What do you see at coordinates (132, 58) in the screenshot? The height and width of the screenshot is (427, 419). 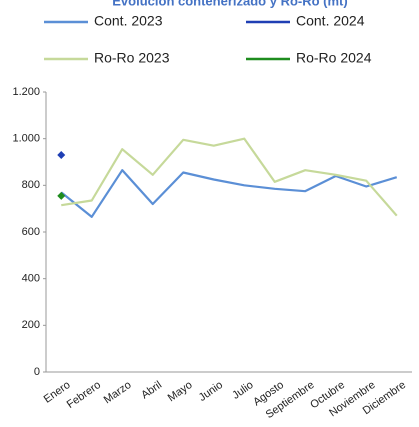 I see `legend-label: Ro-Ro 2023` at bounding box center [132, 58].